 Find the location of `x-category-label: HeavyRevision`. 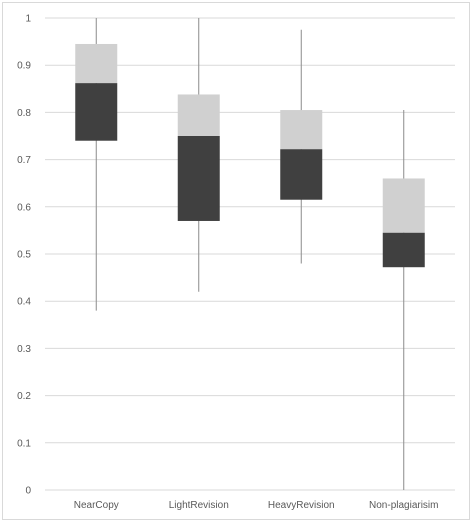

x-category-label: HeavyRevision is located at coordinates (301, 505).